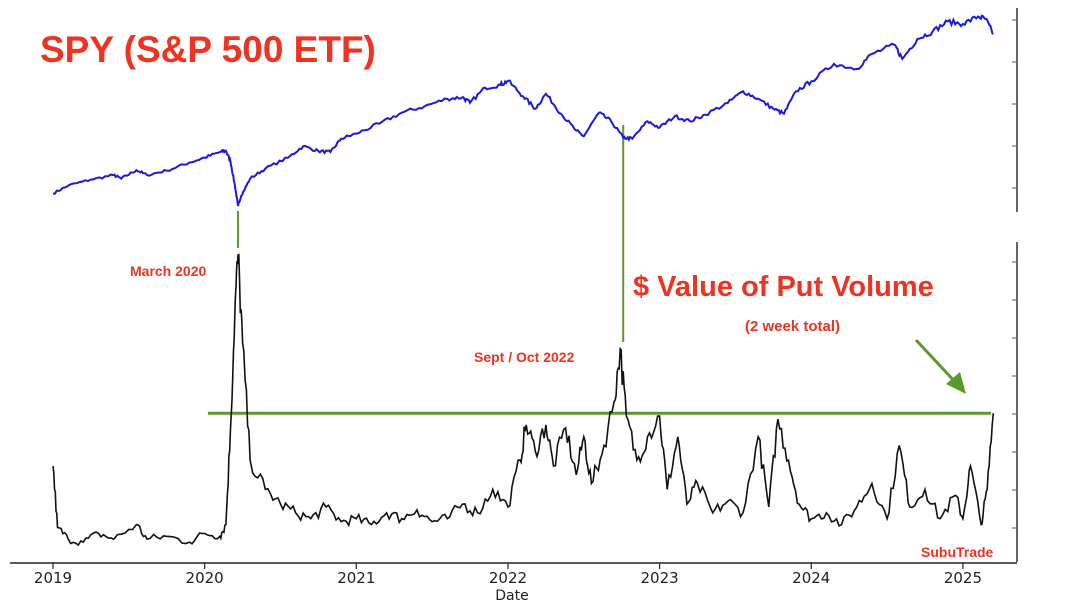 This screenshot has height=611, width=1076. Describe the element at coordinates (356, 578) in the screenshot. I see `x-tick-label: 2021` at that location.